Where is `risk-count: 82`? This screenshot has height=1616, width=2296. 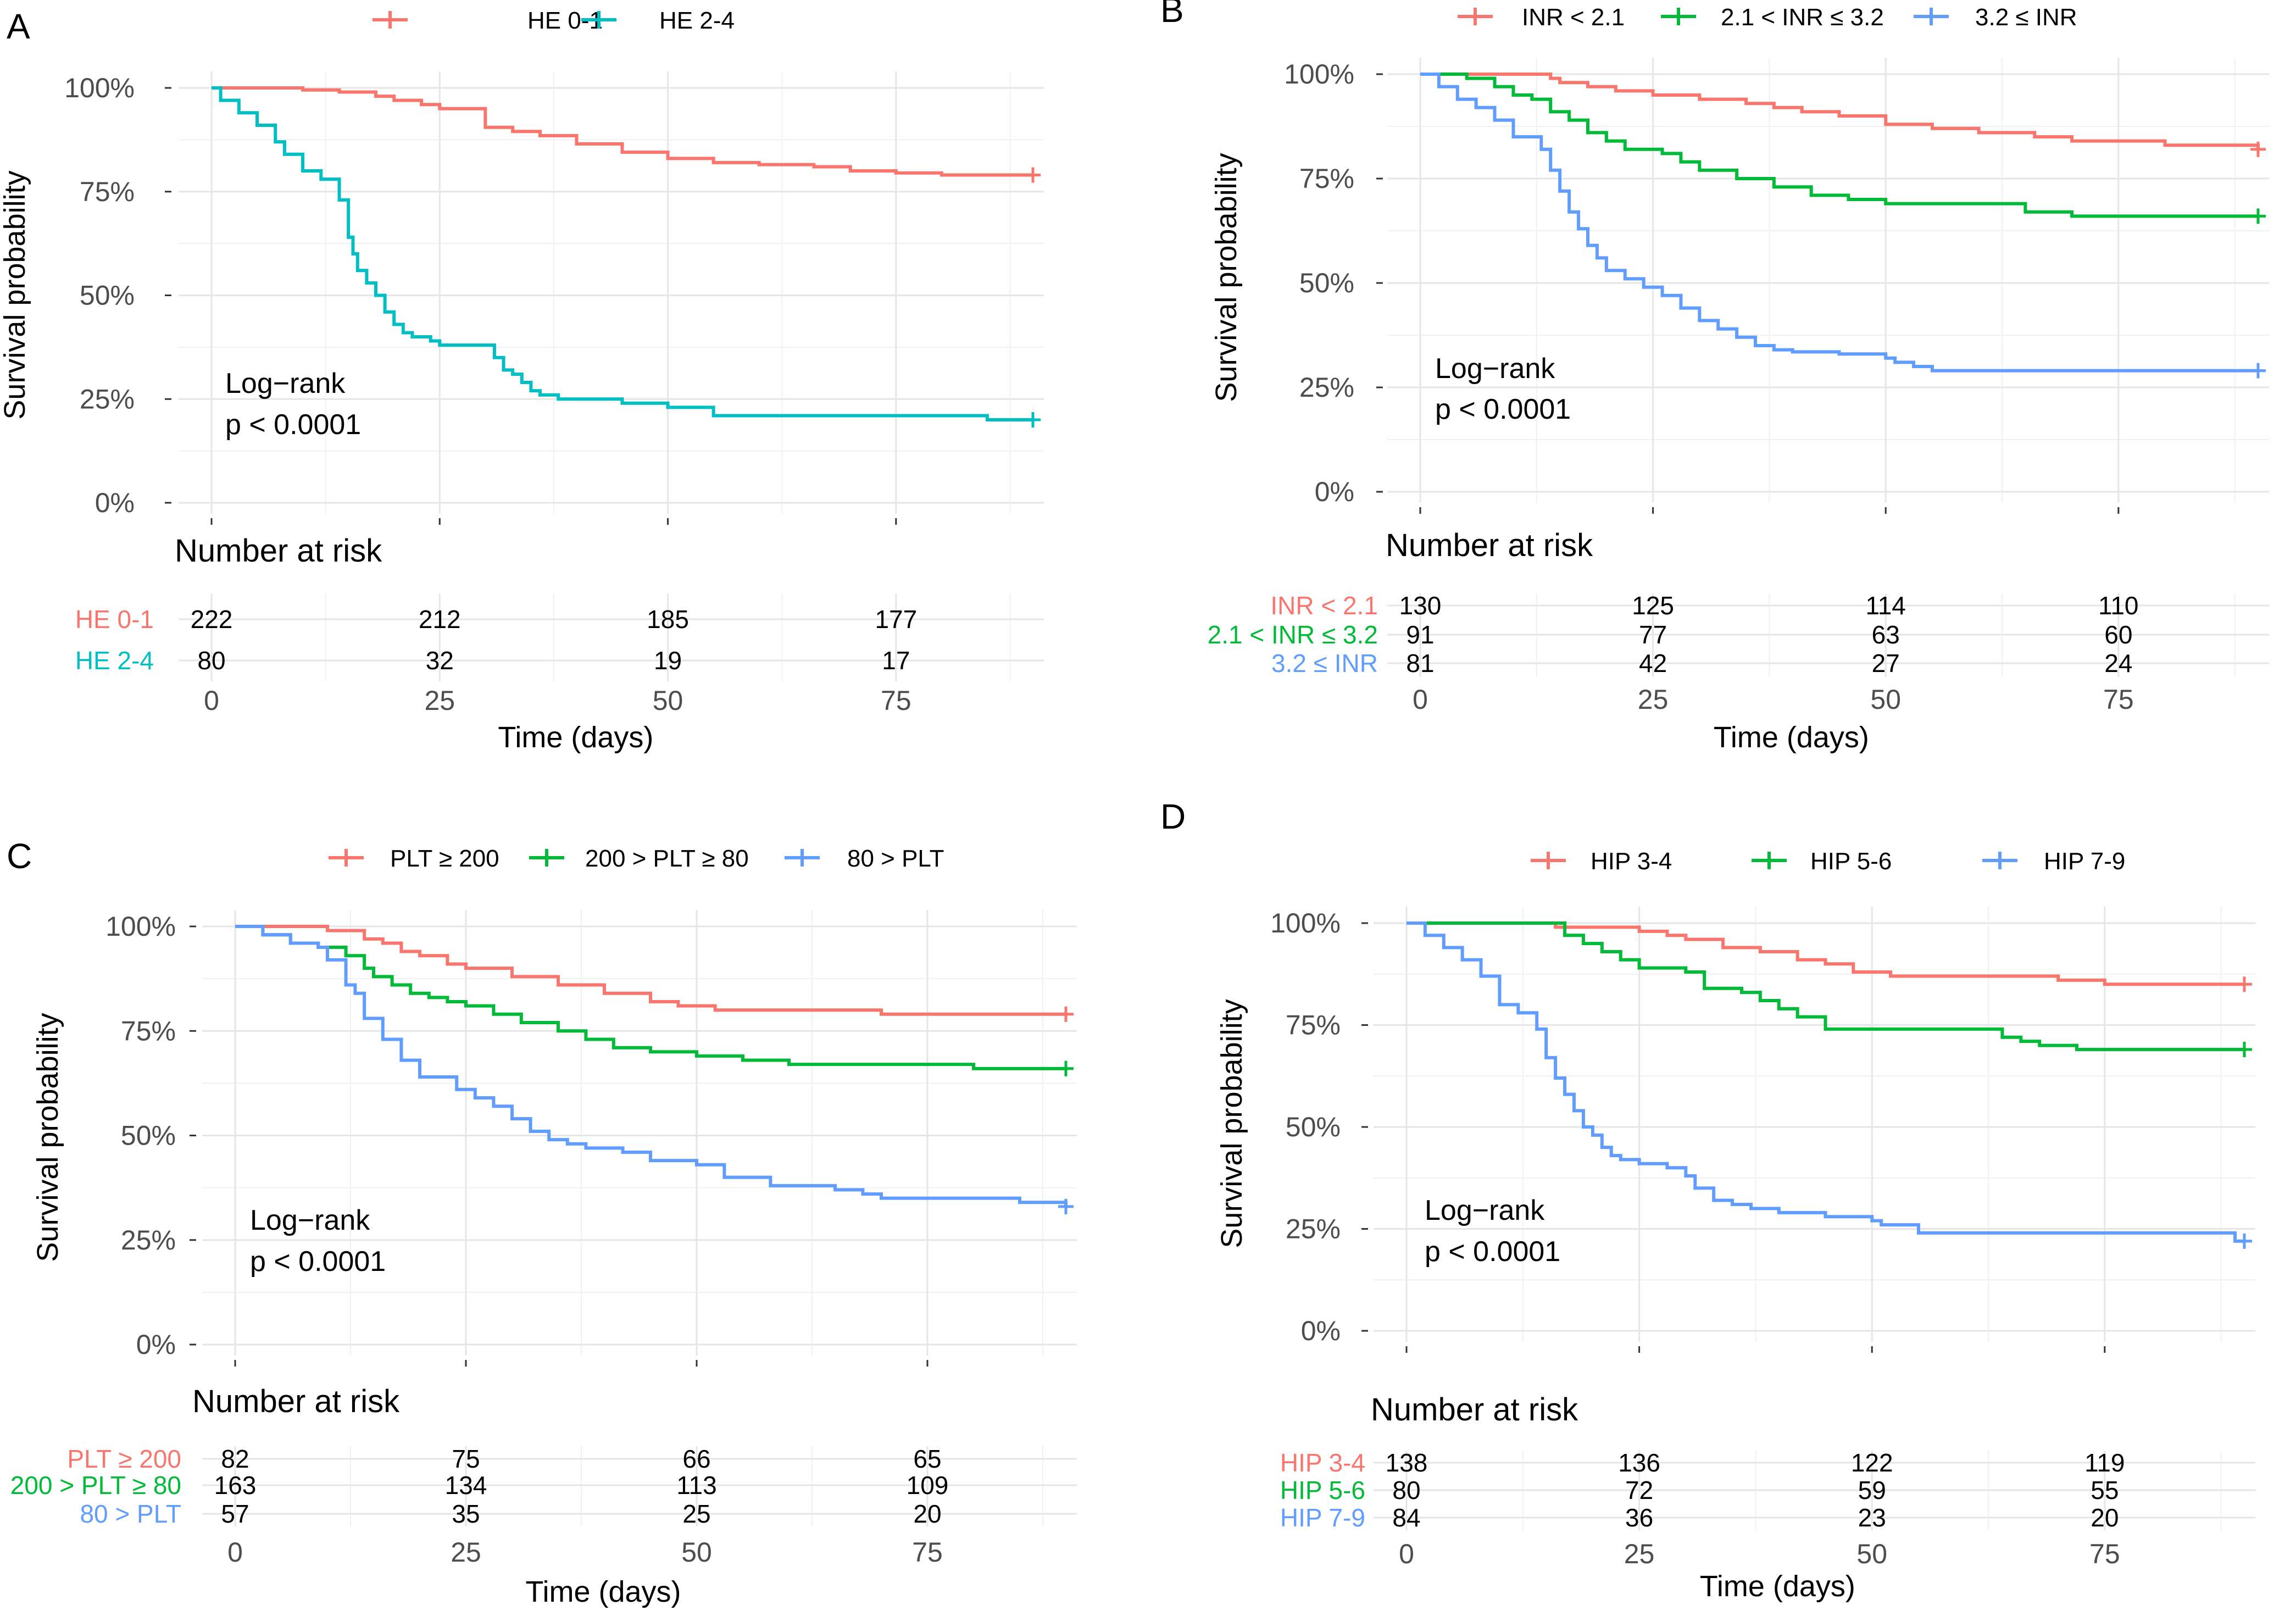
risk-count: 82 is located at coordinates (235, 1459).